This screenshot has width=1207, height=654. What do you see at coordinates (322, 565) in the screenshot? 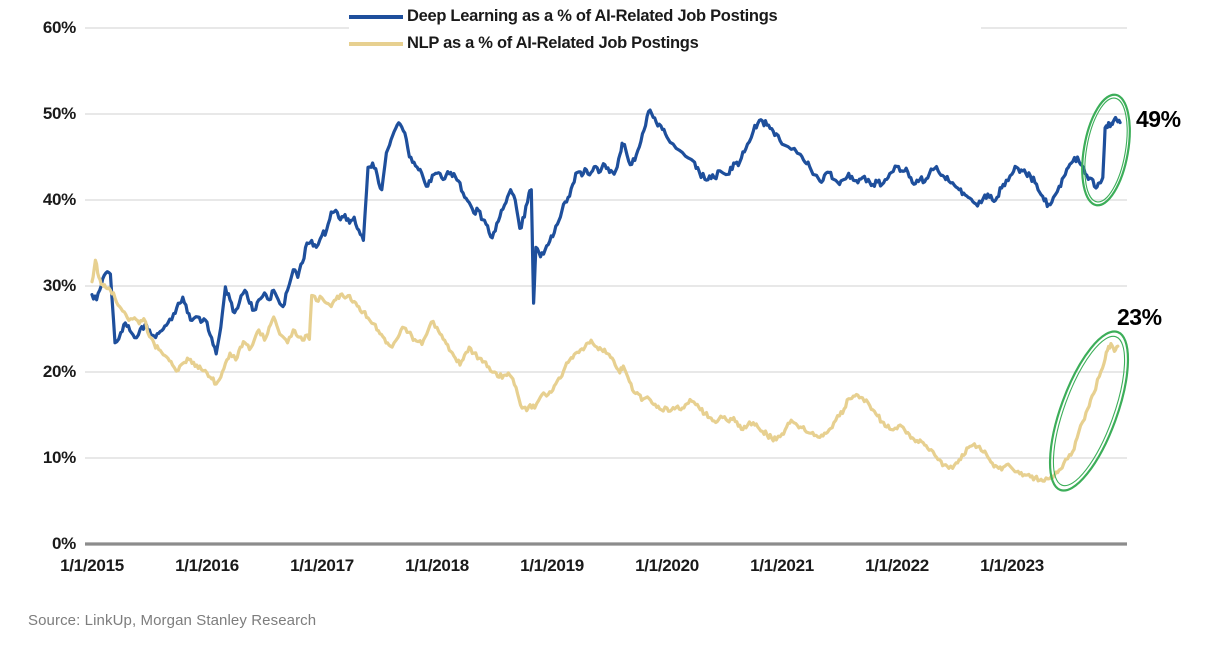
I see `x-tick-label-2017: 1/1/2017` at bounding box center [322, 565].